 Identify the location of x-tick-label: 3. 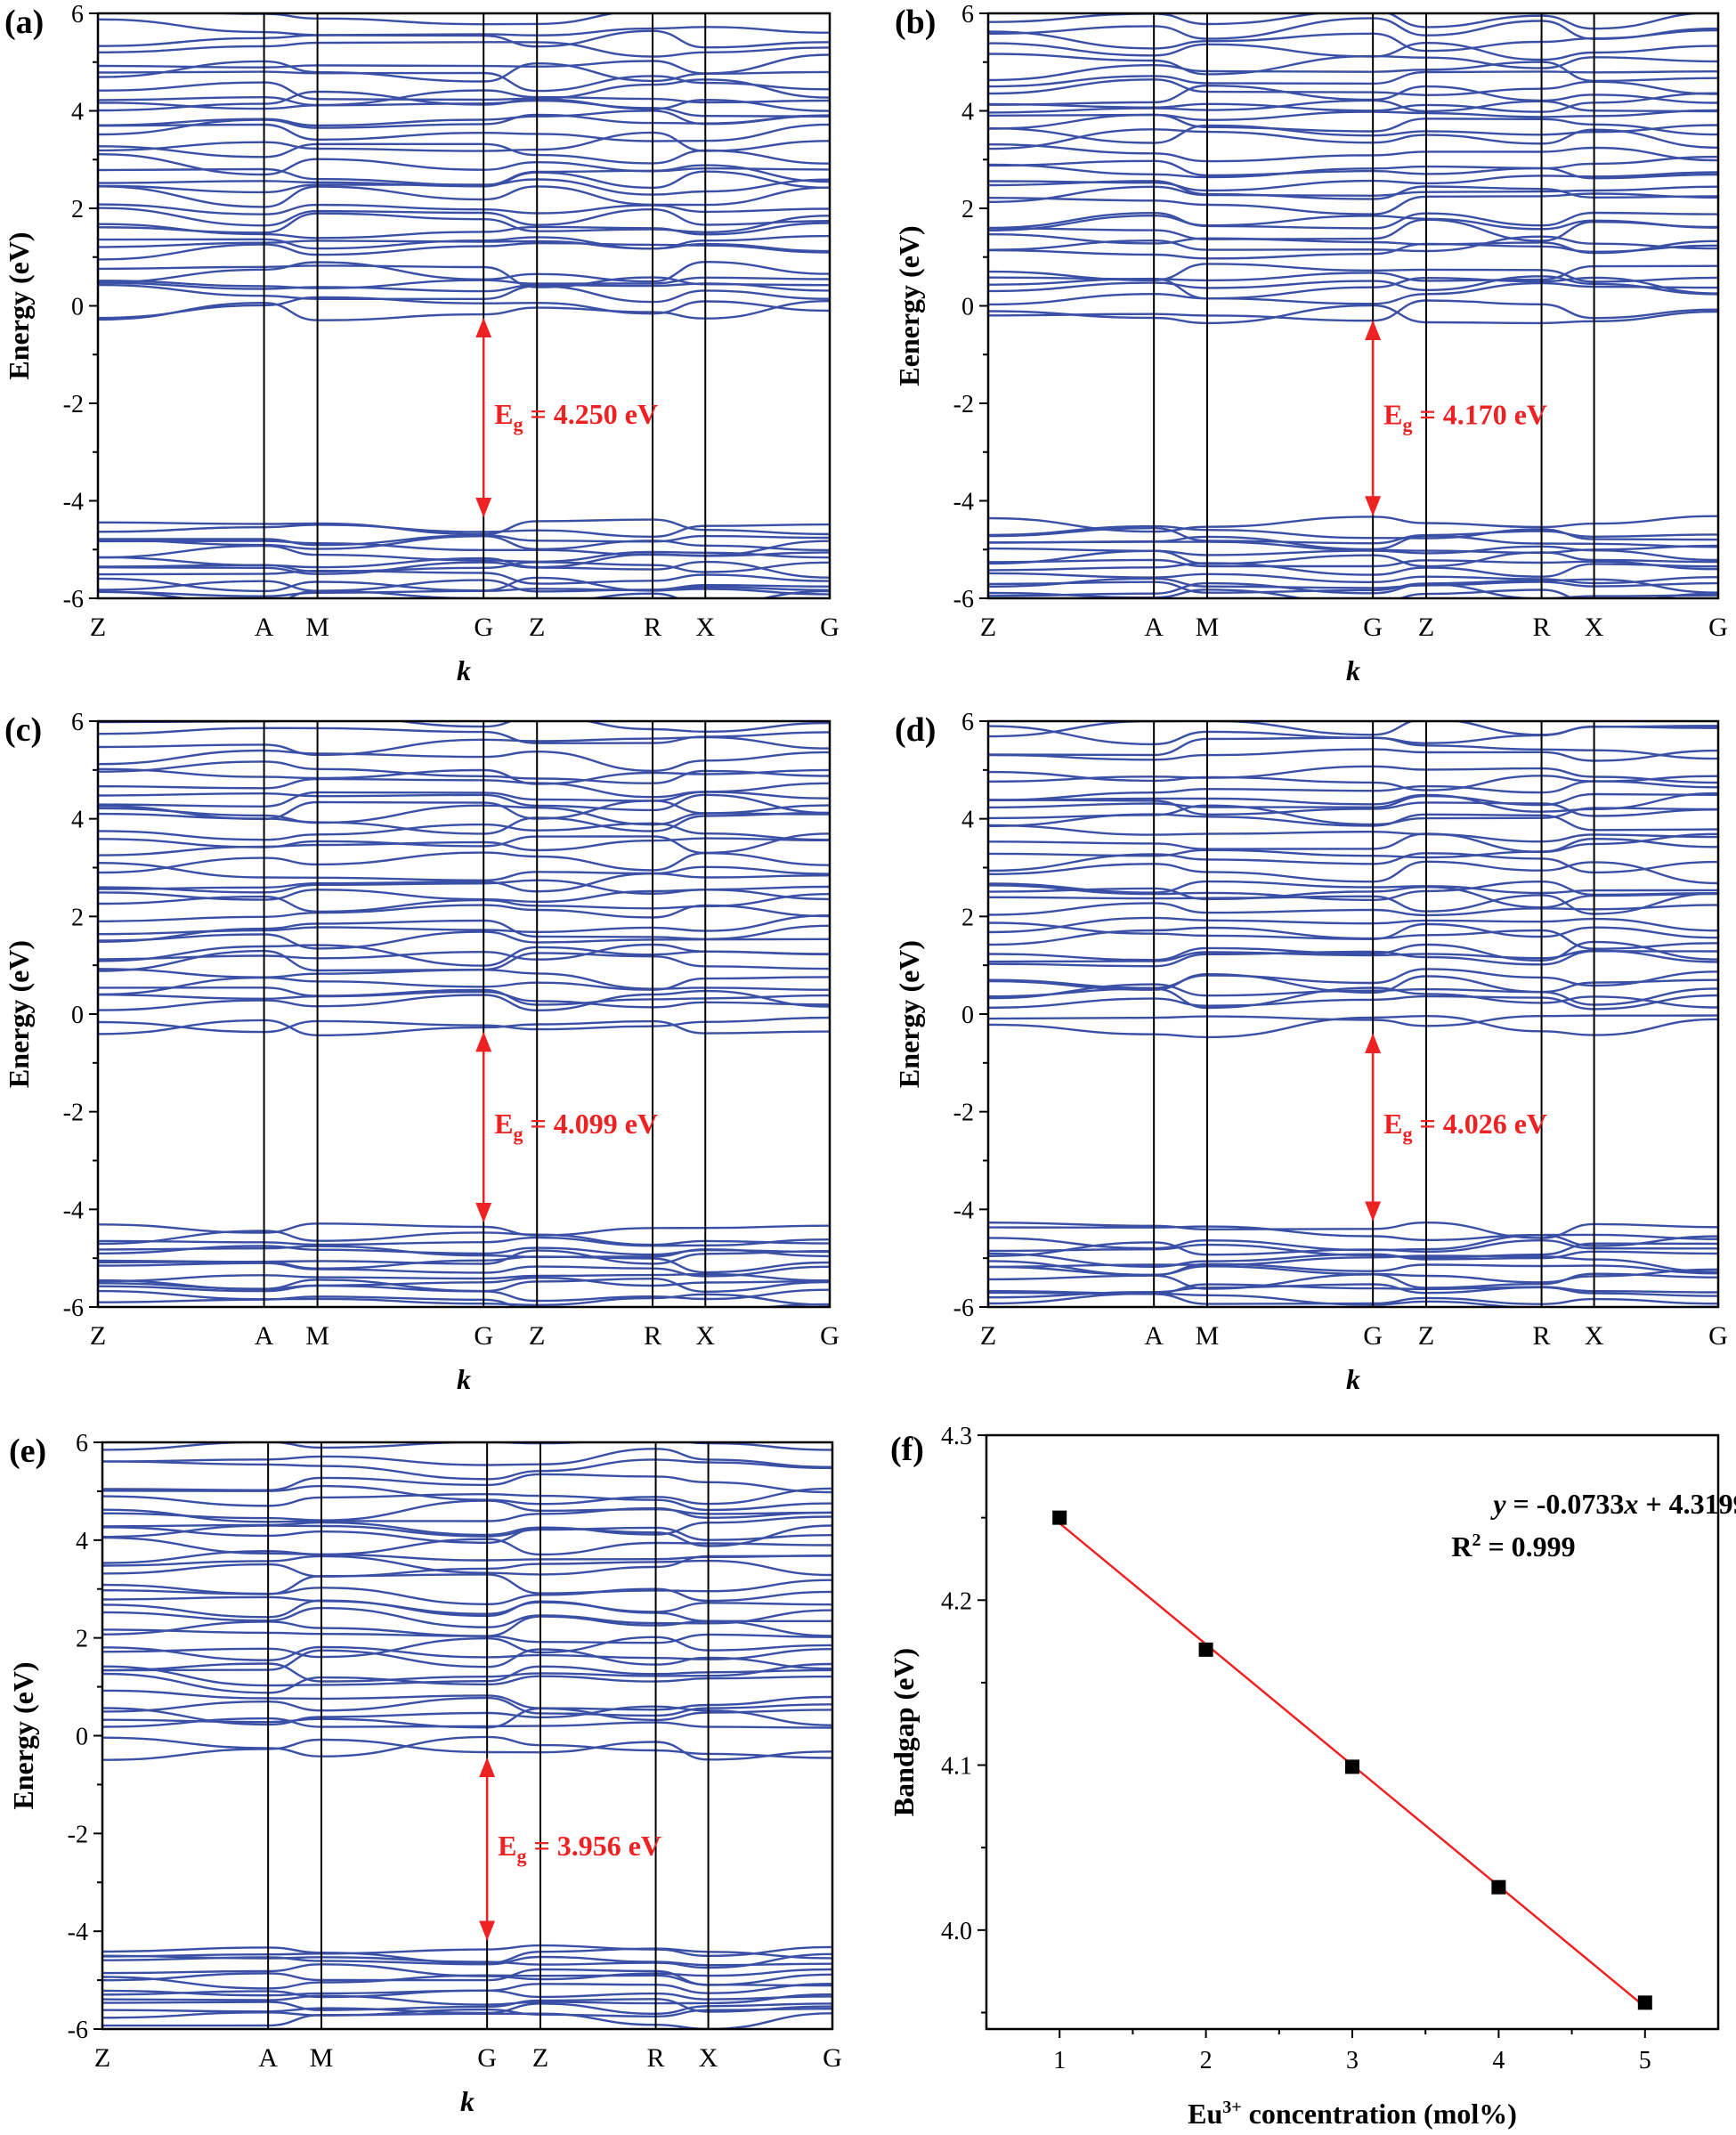
(1352, 2060).